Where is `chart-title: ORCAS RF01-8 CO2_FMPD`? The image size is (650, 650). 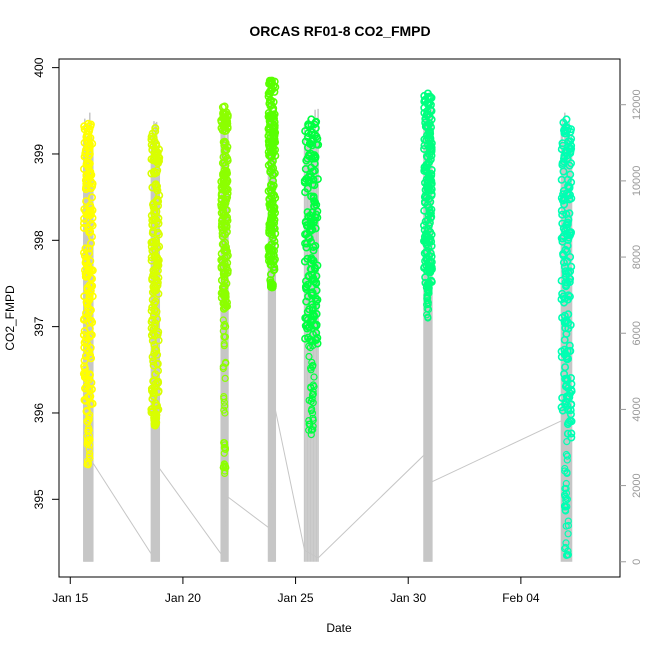 chart-title: ORCAS RF01-8 CO2_FMPD is located at coordinates (339, 31).